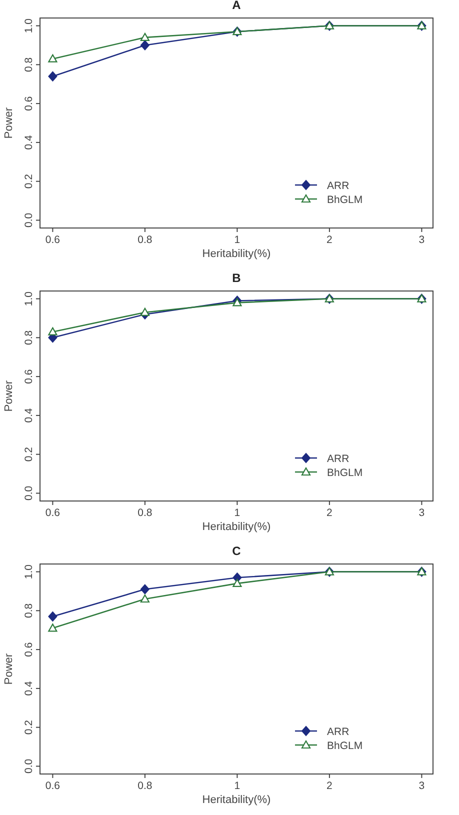 The height and width of the screenshot is (815, 459). I want to click on chart-title: B, so click(237, 278).